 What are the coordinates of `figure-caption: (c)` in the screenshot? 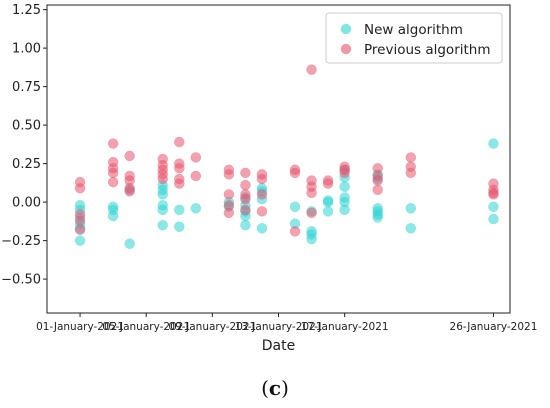 It's located at (275, 388).